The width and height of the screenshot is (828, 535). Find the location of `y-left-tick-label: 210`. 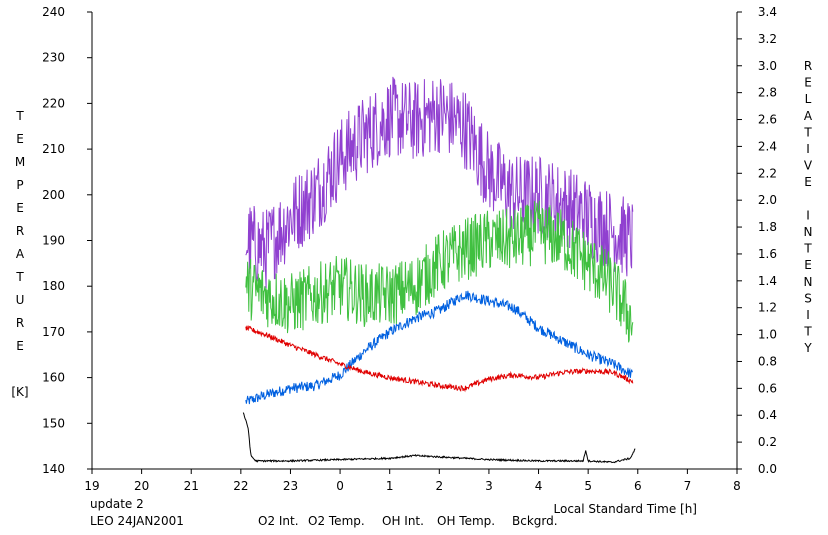

y-left-tick-label: 210 is located at coordinates (53, 149).